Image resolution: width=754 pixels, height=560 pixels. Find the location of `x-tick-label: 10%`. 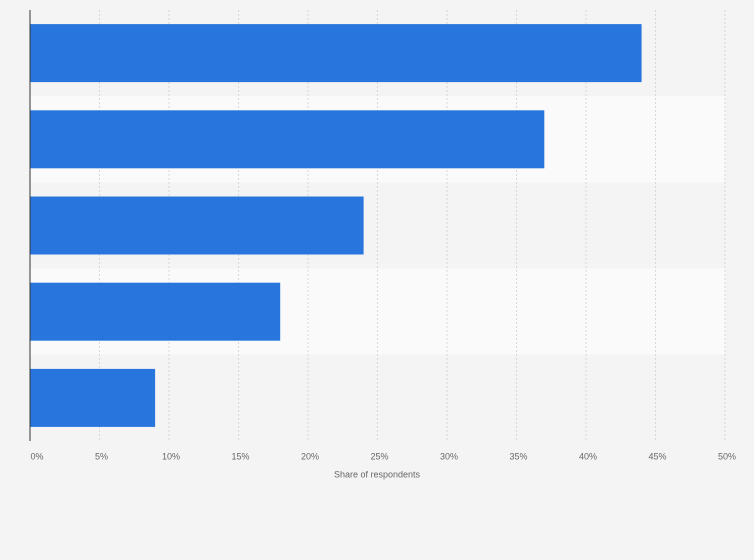

x-tick-label: 10% is located at coordinates (171, 456).